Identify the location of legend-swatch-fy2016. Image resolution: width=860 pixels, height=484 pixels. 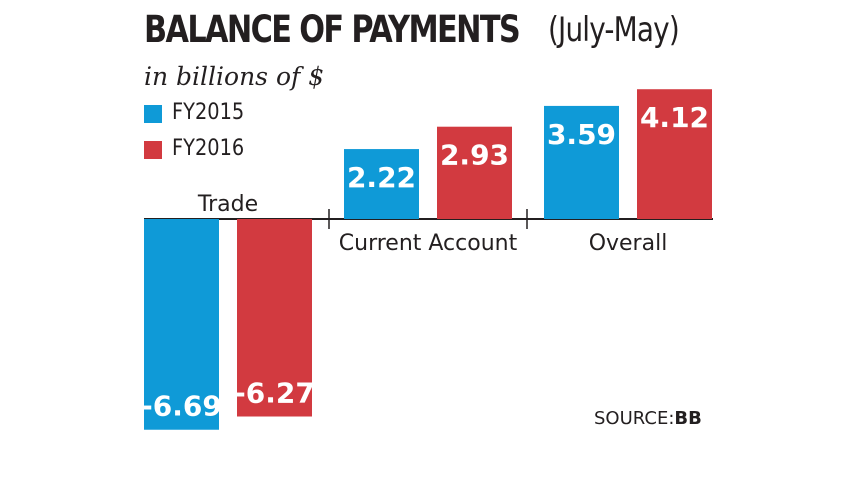
(153, 150).